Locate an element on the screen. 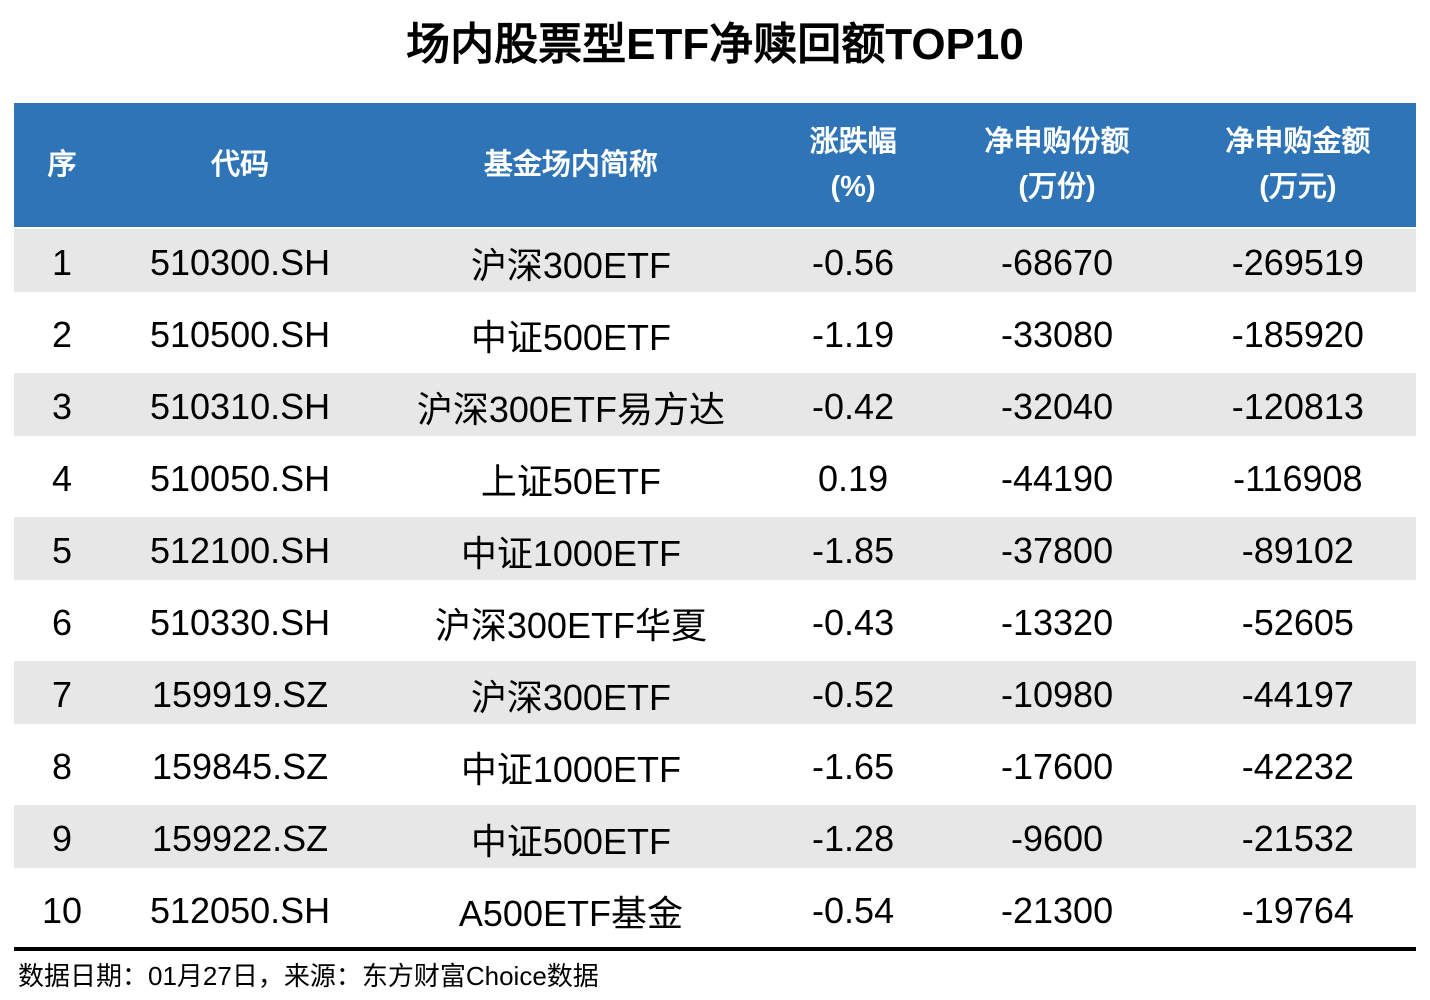  cell-net-shares: -10980 is located at coordinates (1057, 694).